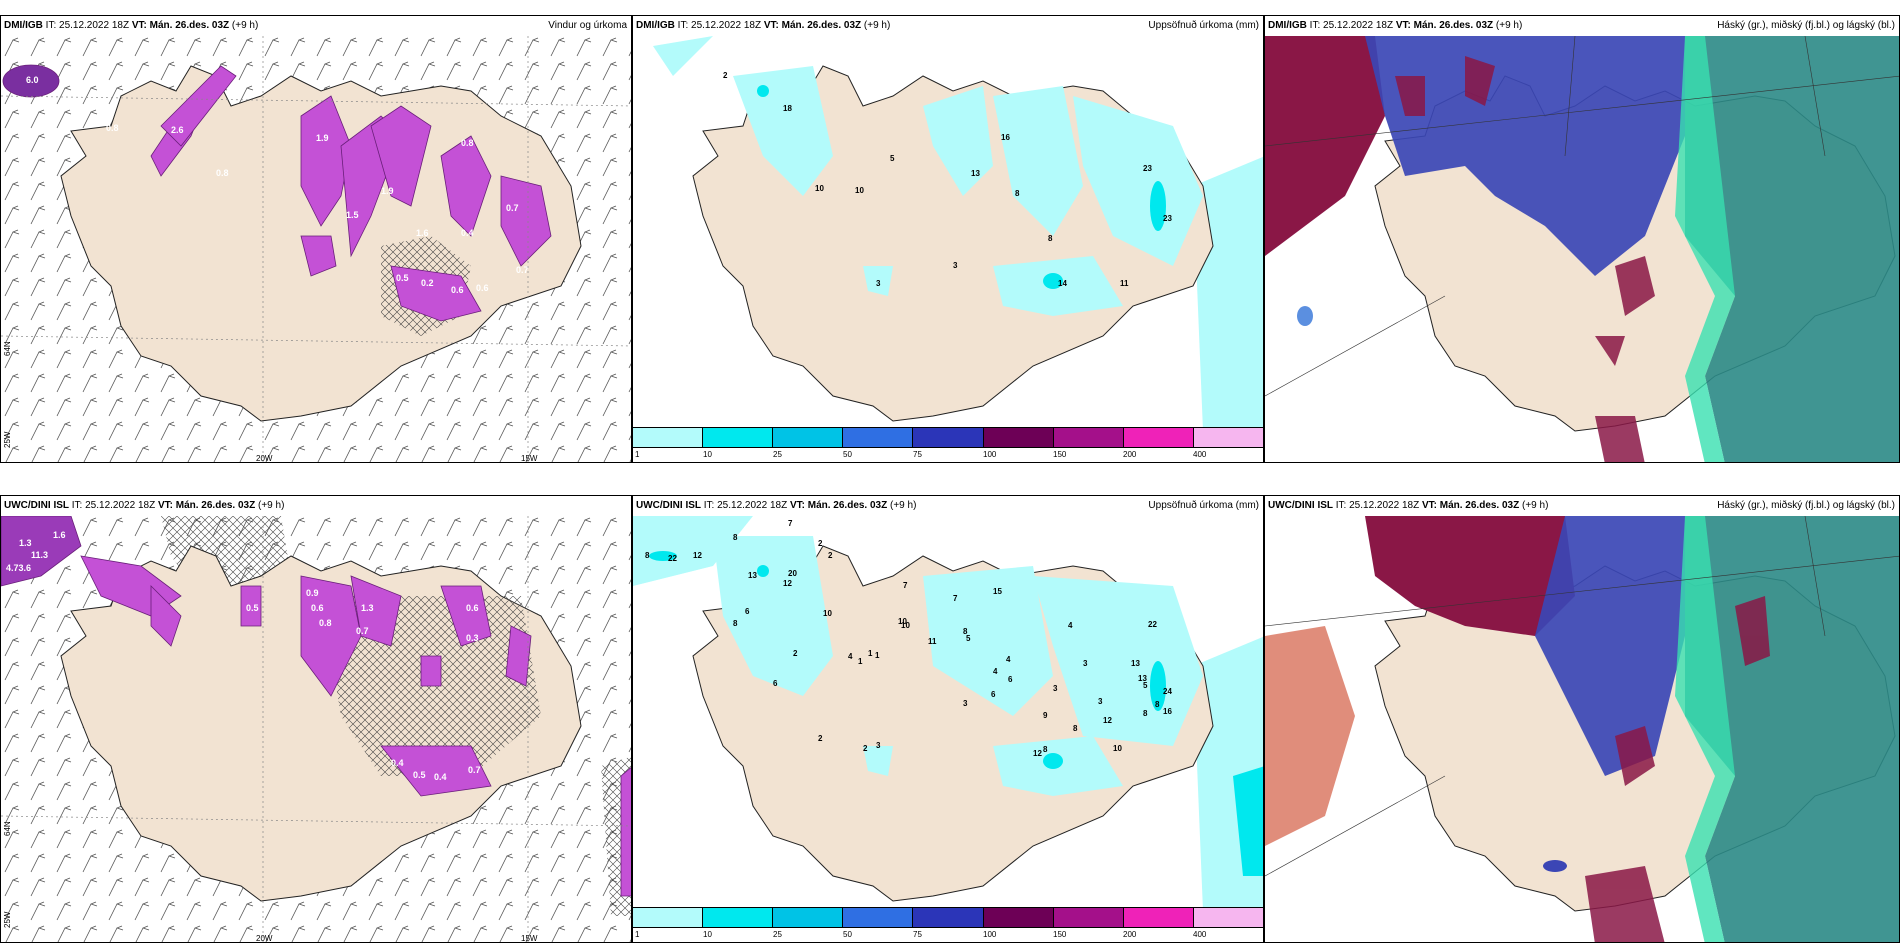  What do you see at coordinates (847, 454) in the screenshot?
I see `colorbar-tick: 50` at bounding box center [847, 454].